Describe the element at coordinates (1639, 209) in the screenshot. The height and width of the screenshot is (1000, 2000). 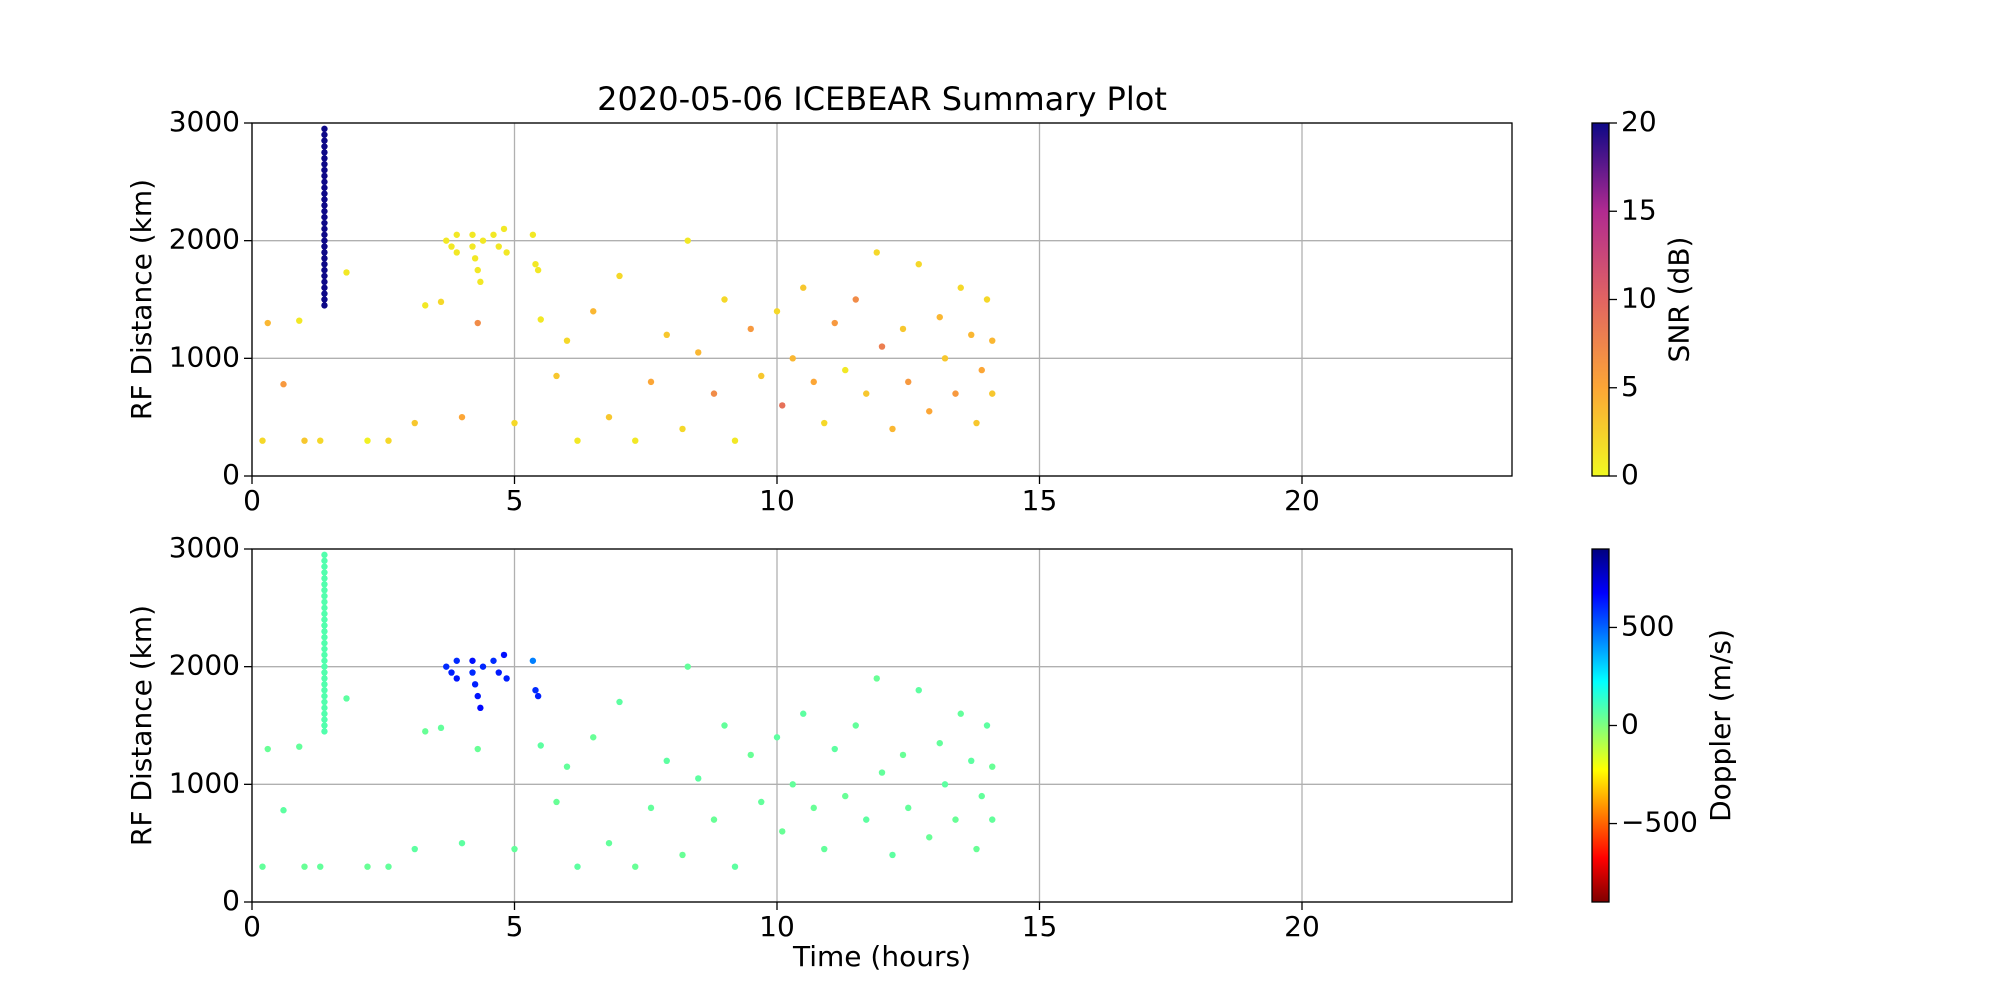
I see `colorbar-tick-label: 15` at that location.